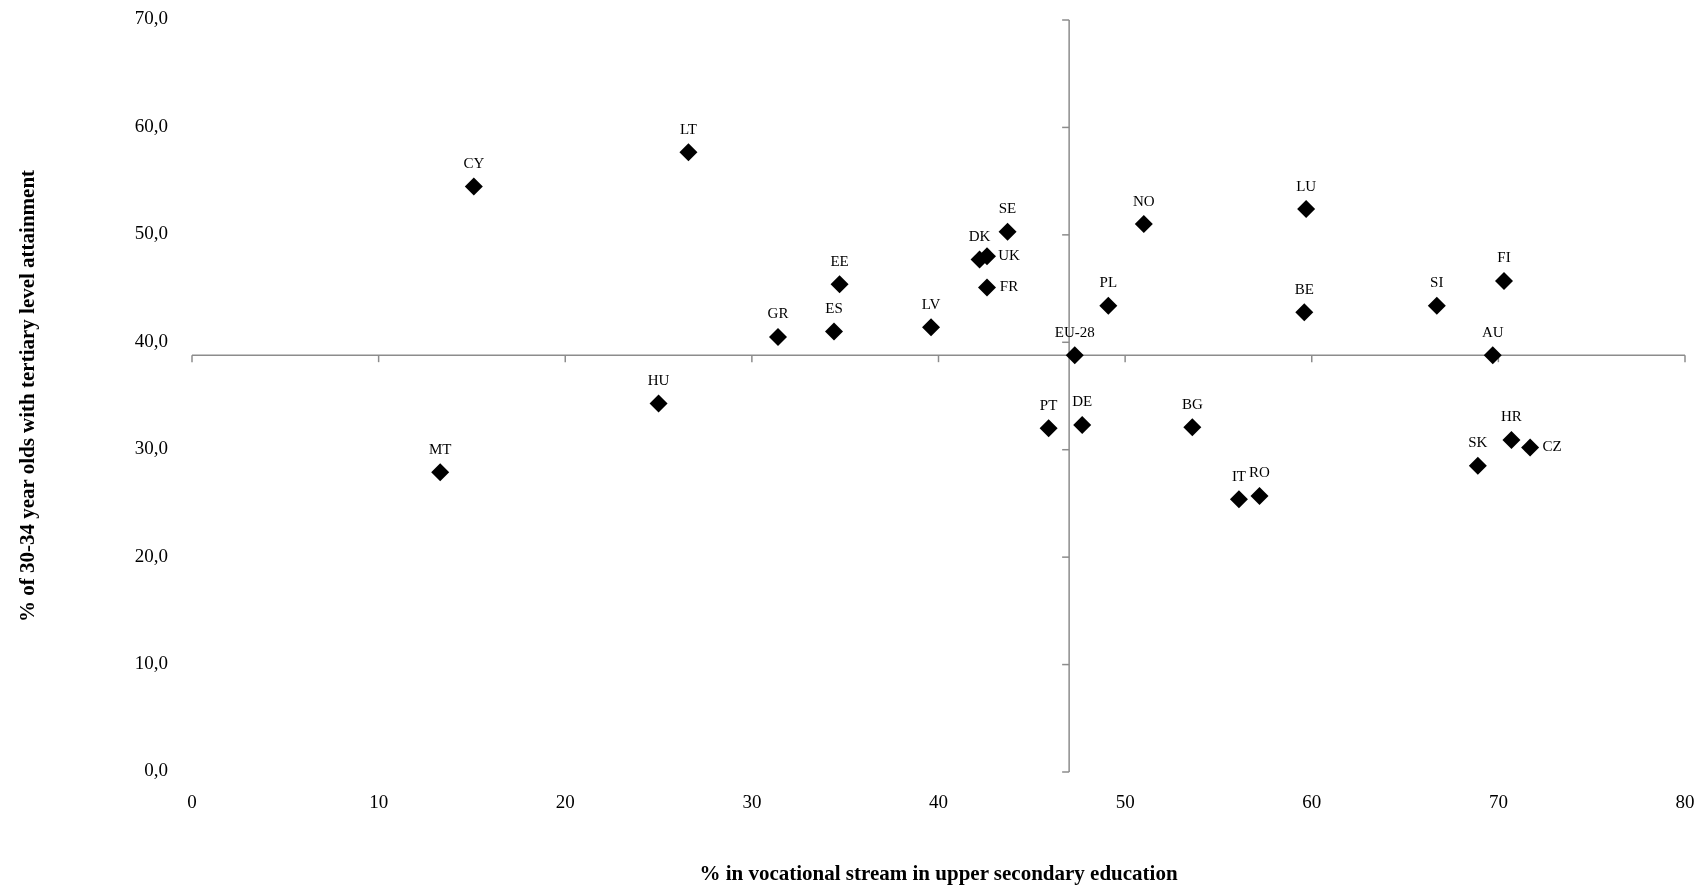  I want to click on x-tick-label: 70, so click(1498, 801).